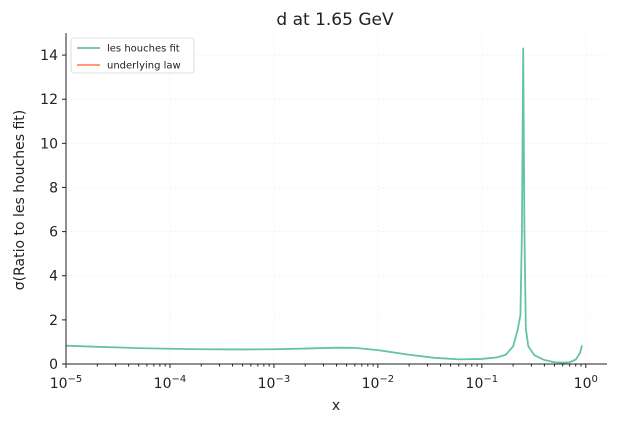 This screenshot has height=423, width=617. What do you see at coordinates (274, 383) in the screenshot?
I see `x-tick-label: 10⁻³` at bounding box center [274, 383].